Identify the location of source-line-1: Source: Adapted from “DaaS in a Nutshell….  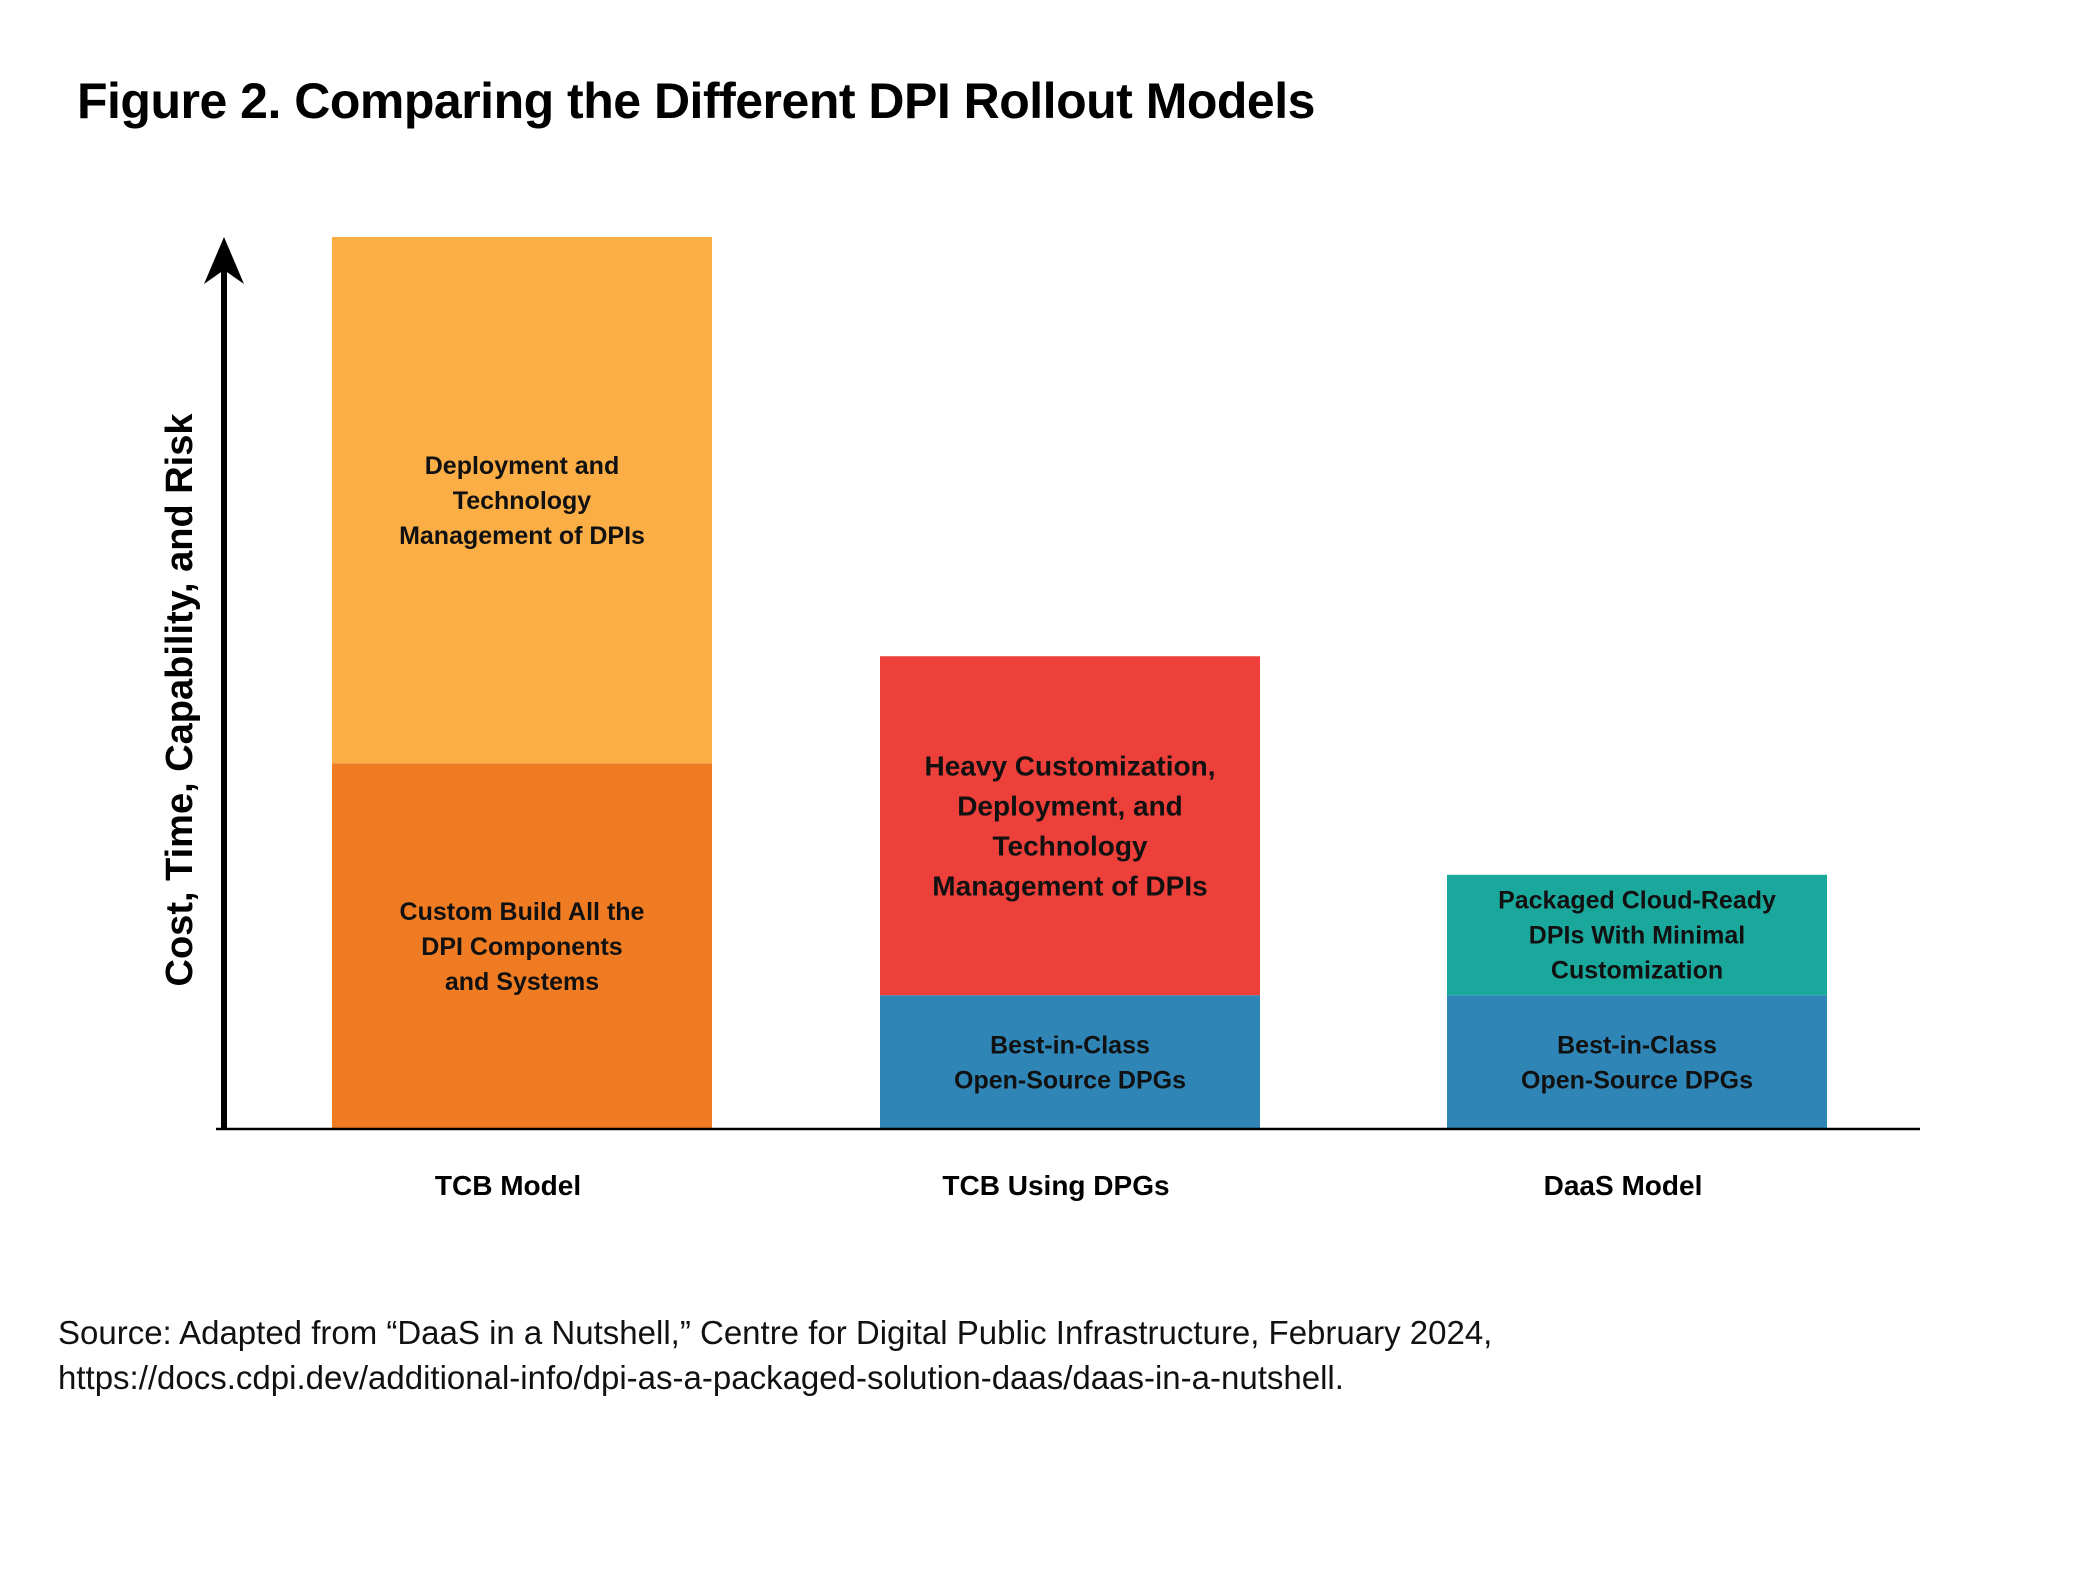
(775, 1332).